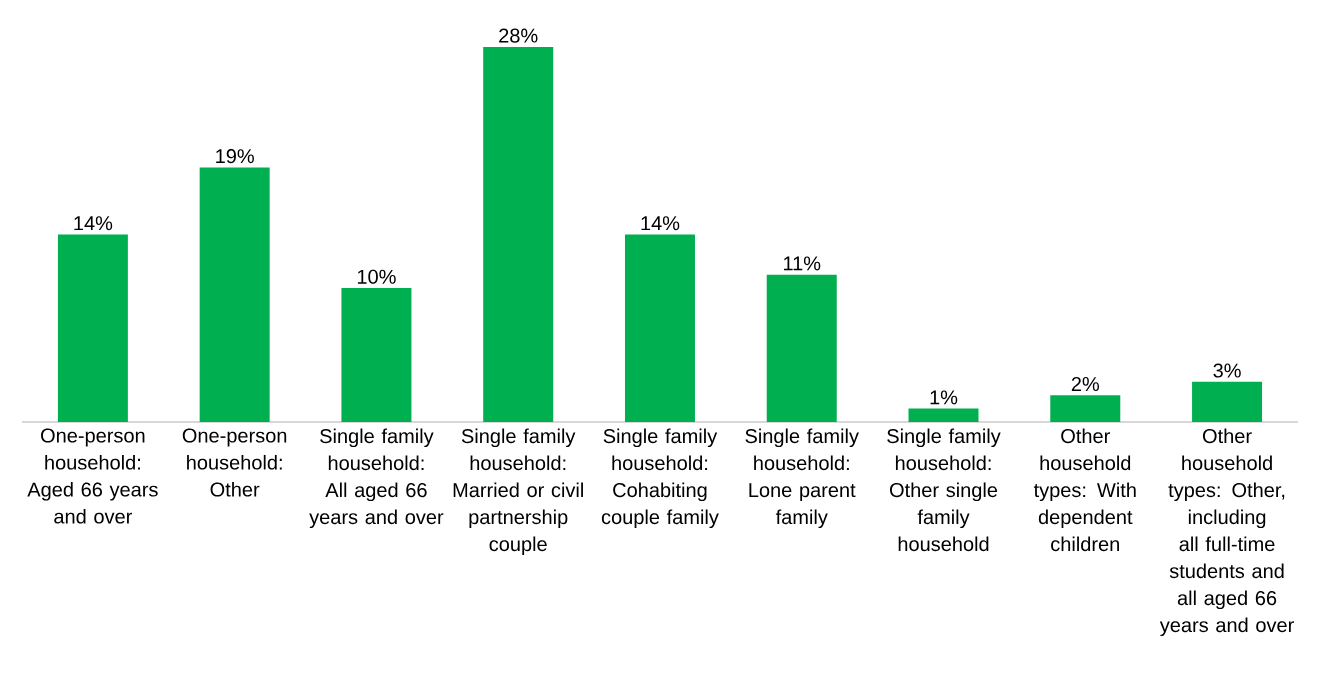 The width and height of the screenshot is (1319, 683). What do you see at coordinates (234, 462) in the screenshot?
I see `x-tick-label: One-person household: Other` at bounding box center [234, 462].